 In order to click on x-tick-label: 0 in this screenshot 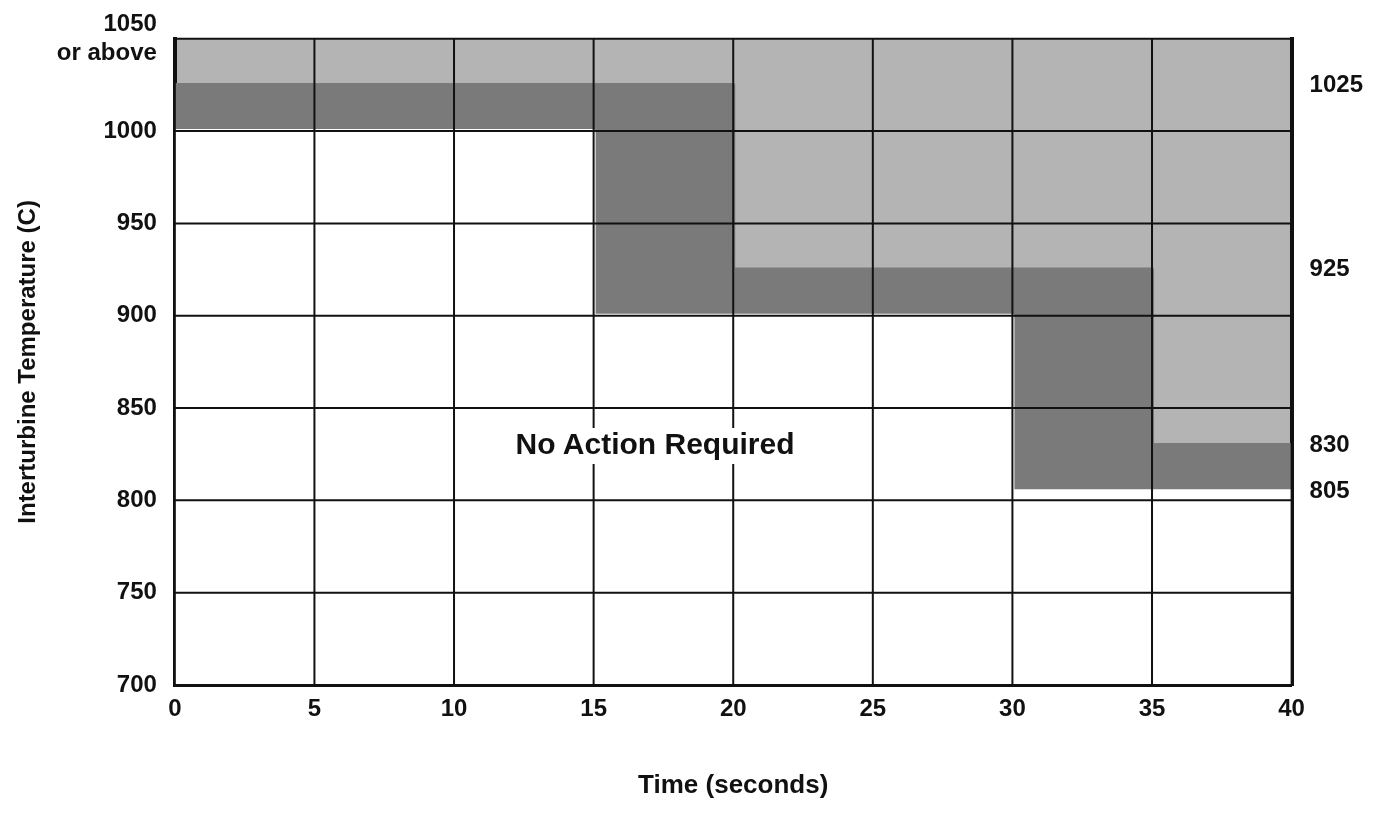, I will do `click(175, 707)`.